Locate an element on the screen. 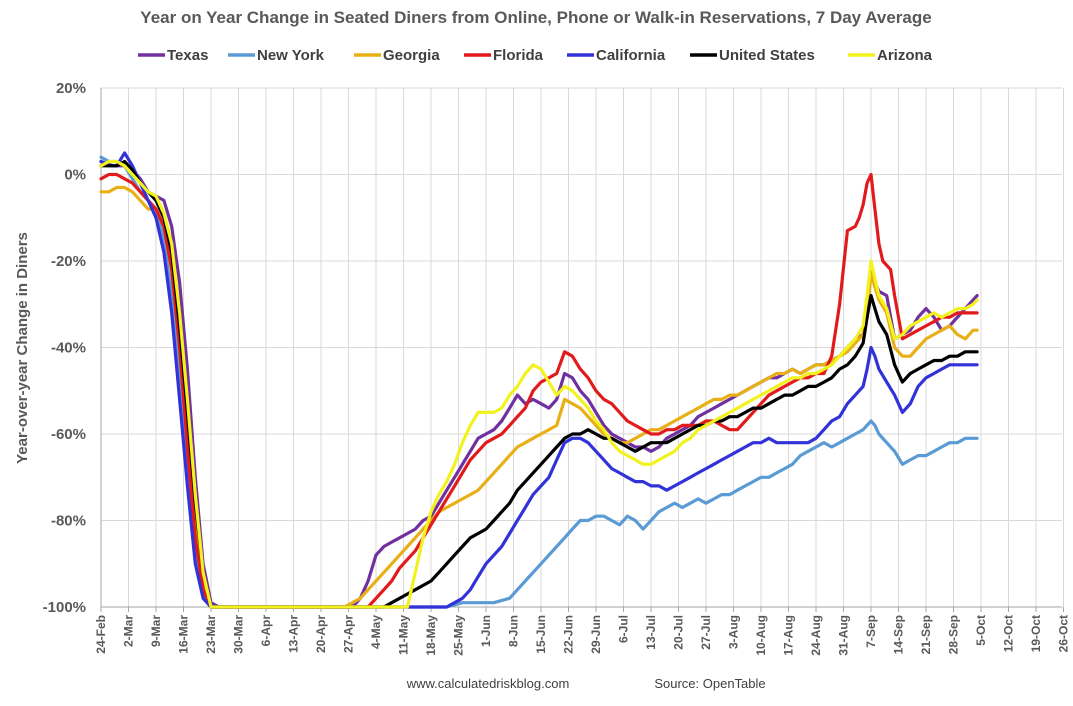 This screenshot has width=1073, height=706. x-tick-label: 7-Sep is located at coordinates (871, 631).